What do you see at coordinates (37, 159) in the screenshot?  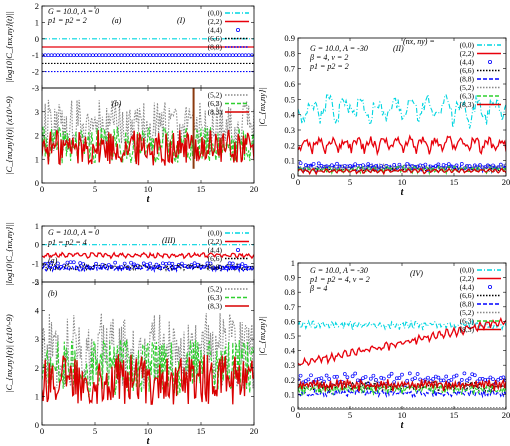 I see `y-tick-label: 1` at bounding box center [37, 159].